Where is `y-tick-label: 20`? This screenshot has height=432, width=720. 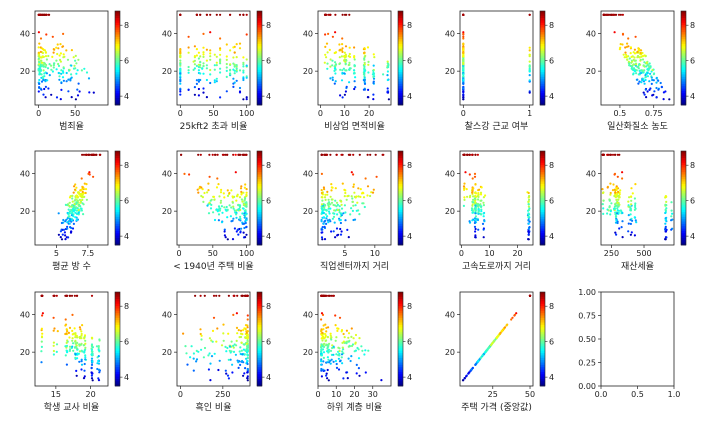
y-tick-label: 20 is located at coordinates (450, 352).